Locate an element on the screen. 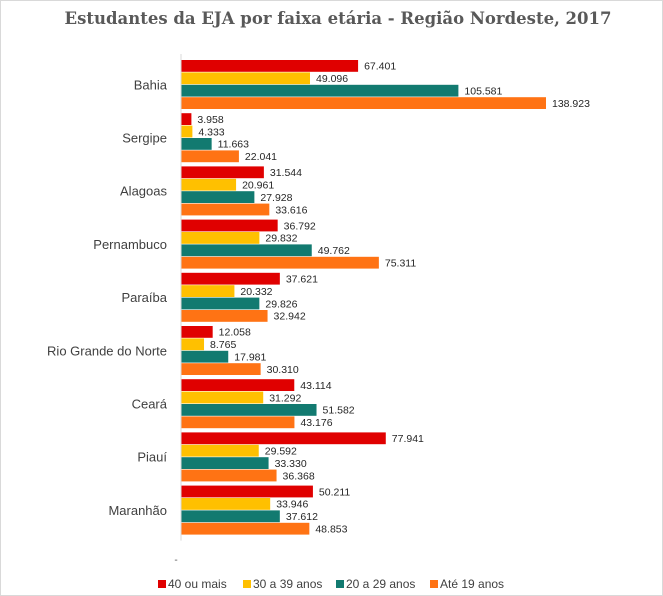 The width and height of the screenshot is (663, 596). data-label: 36.792 is located at coordinates (300, 226).